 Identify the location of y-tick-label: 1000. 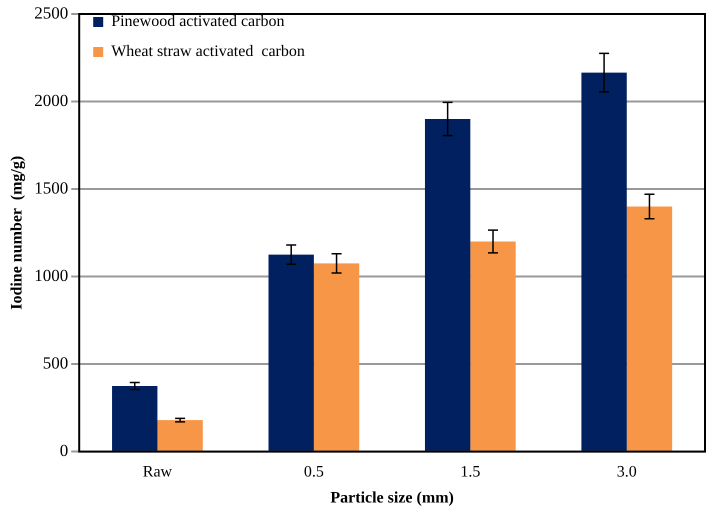
(51, 276).